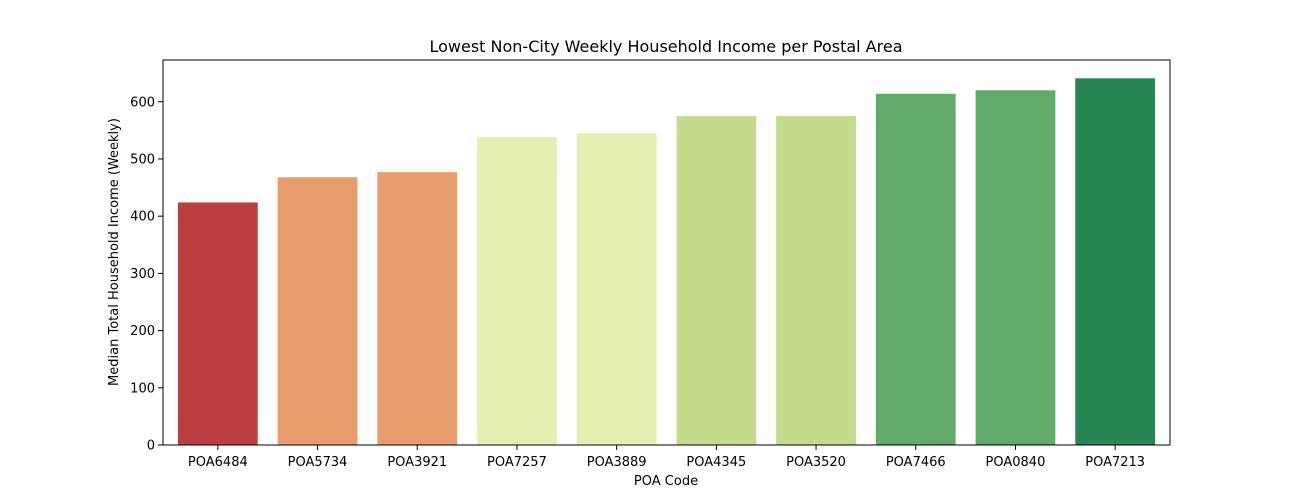 Image resolution: width=1300 pixels, height=500 pixels. I want to click on bar-poa7466, so click(915, 269).